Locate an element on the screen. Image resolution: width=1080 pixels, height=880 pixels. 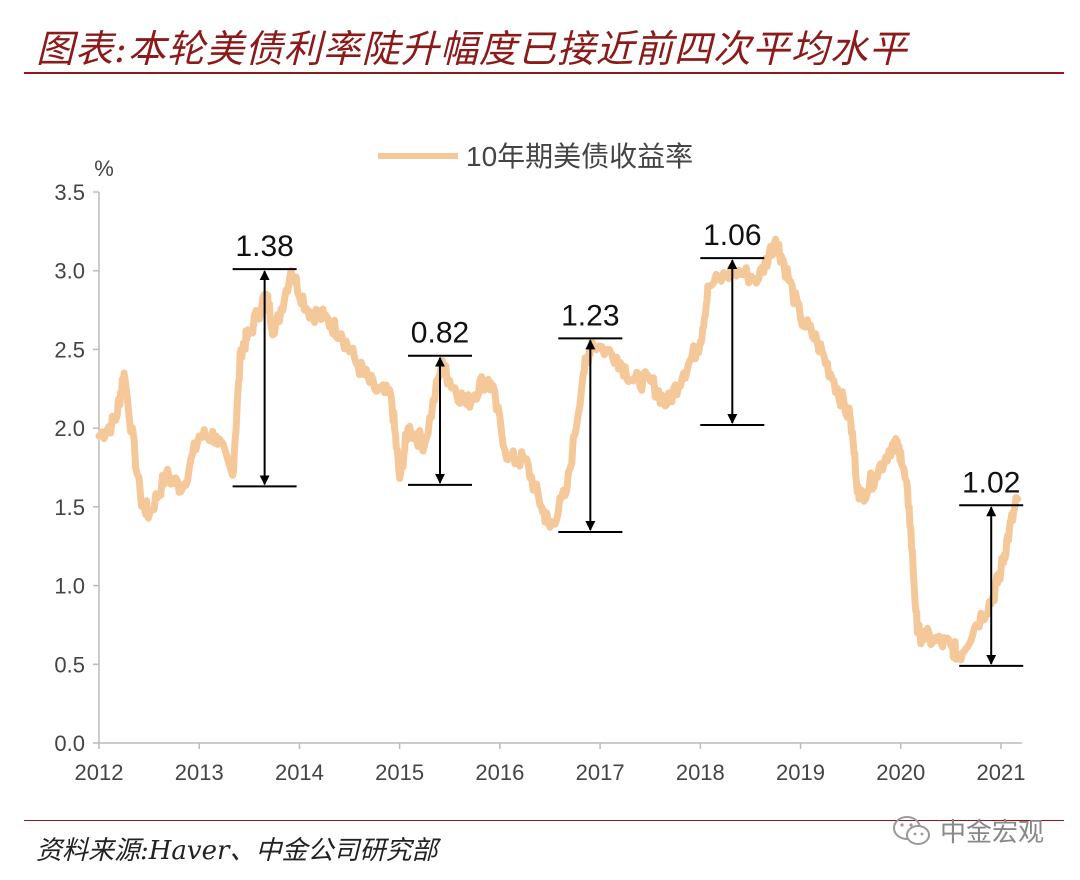
annotation-label: 1.23 is located at coordinates (590, 315).